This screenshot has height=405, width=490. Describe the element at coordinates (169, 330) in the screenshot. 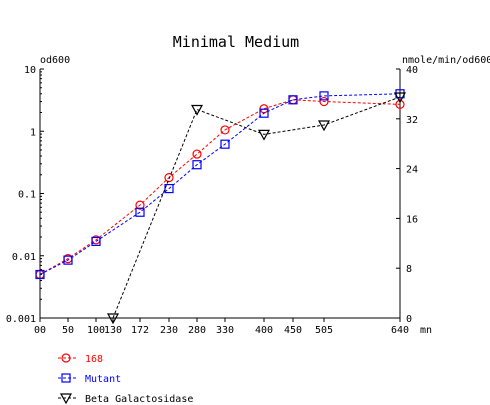

I see `x-tick-label: 230` at that location.